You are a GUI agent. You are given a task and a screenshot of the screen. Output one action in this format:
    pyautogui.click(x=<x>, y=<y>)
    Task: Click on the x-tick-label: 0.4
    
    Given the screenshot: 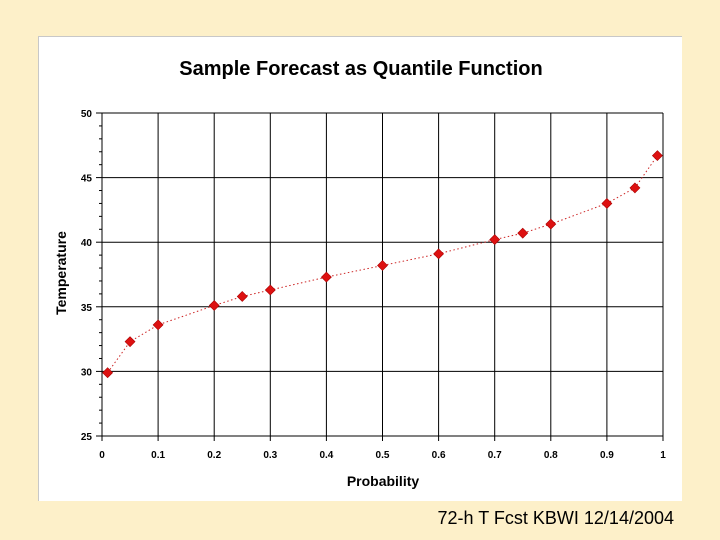 What is the action you would take?
    pyautogui.click(x=326, y=455)
    